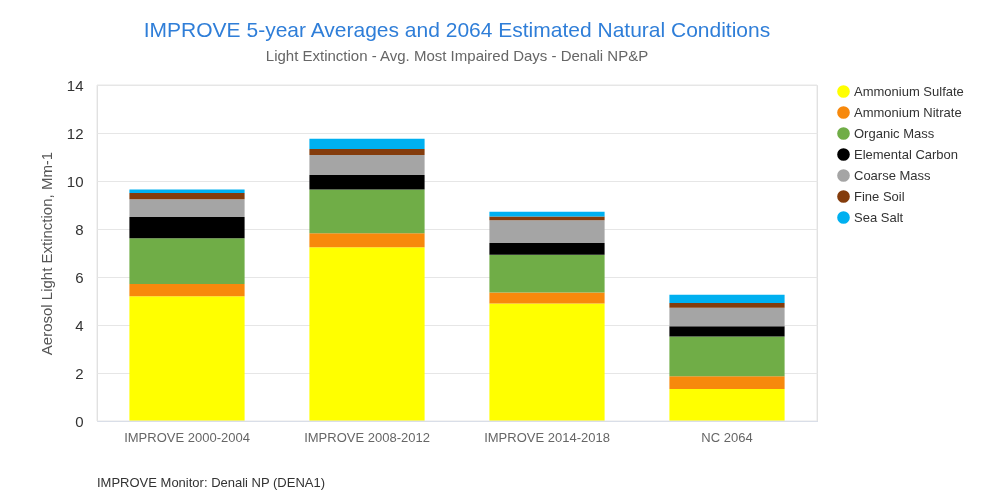 This screenshot has width=1005, height=502. What do you see at coordinates (879, 217) in the screenshot?
I see `legend-label: Sea Salt` at bounding box center [879, 217].